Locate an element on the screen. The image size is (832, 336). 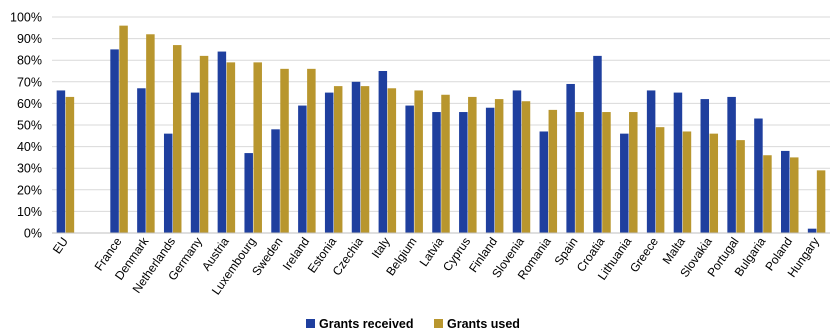
y-tick-label: 20% is located at coordinates (29, 190).